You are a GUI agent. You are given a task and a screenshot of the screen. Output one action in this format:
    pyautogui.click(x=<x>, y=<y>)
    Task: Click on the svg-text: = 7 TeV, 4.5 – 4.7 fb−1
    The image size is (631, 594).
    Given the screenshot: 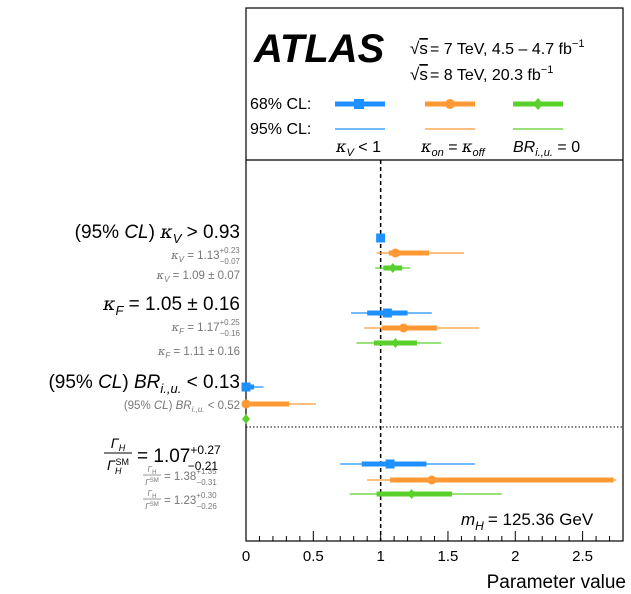 What is the action you would take?
    pyautogui.click(x=507, y=48)
    